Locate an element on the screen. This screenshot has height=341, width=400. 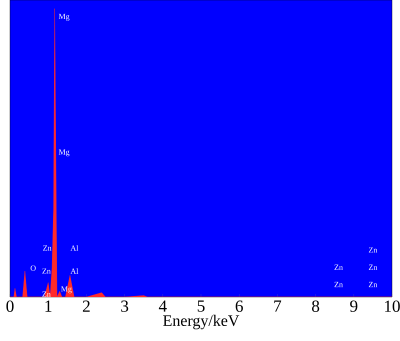
x-tick-label: 6 is located at coordinates (239, 306).